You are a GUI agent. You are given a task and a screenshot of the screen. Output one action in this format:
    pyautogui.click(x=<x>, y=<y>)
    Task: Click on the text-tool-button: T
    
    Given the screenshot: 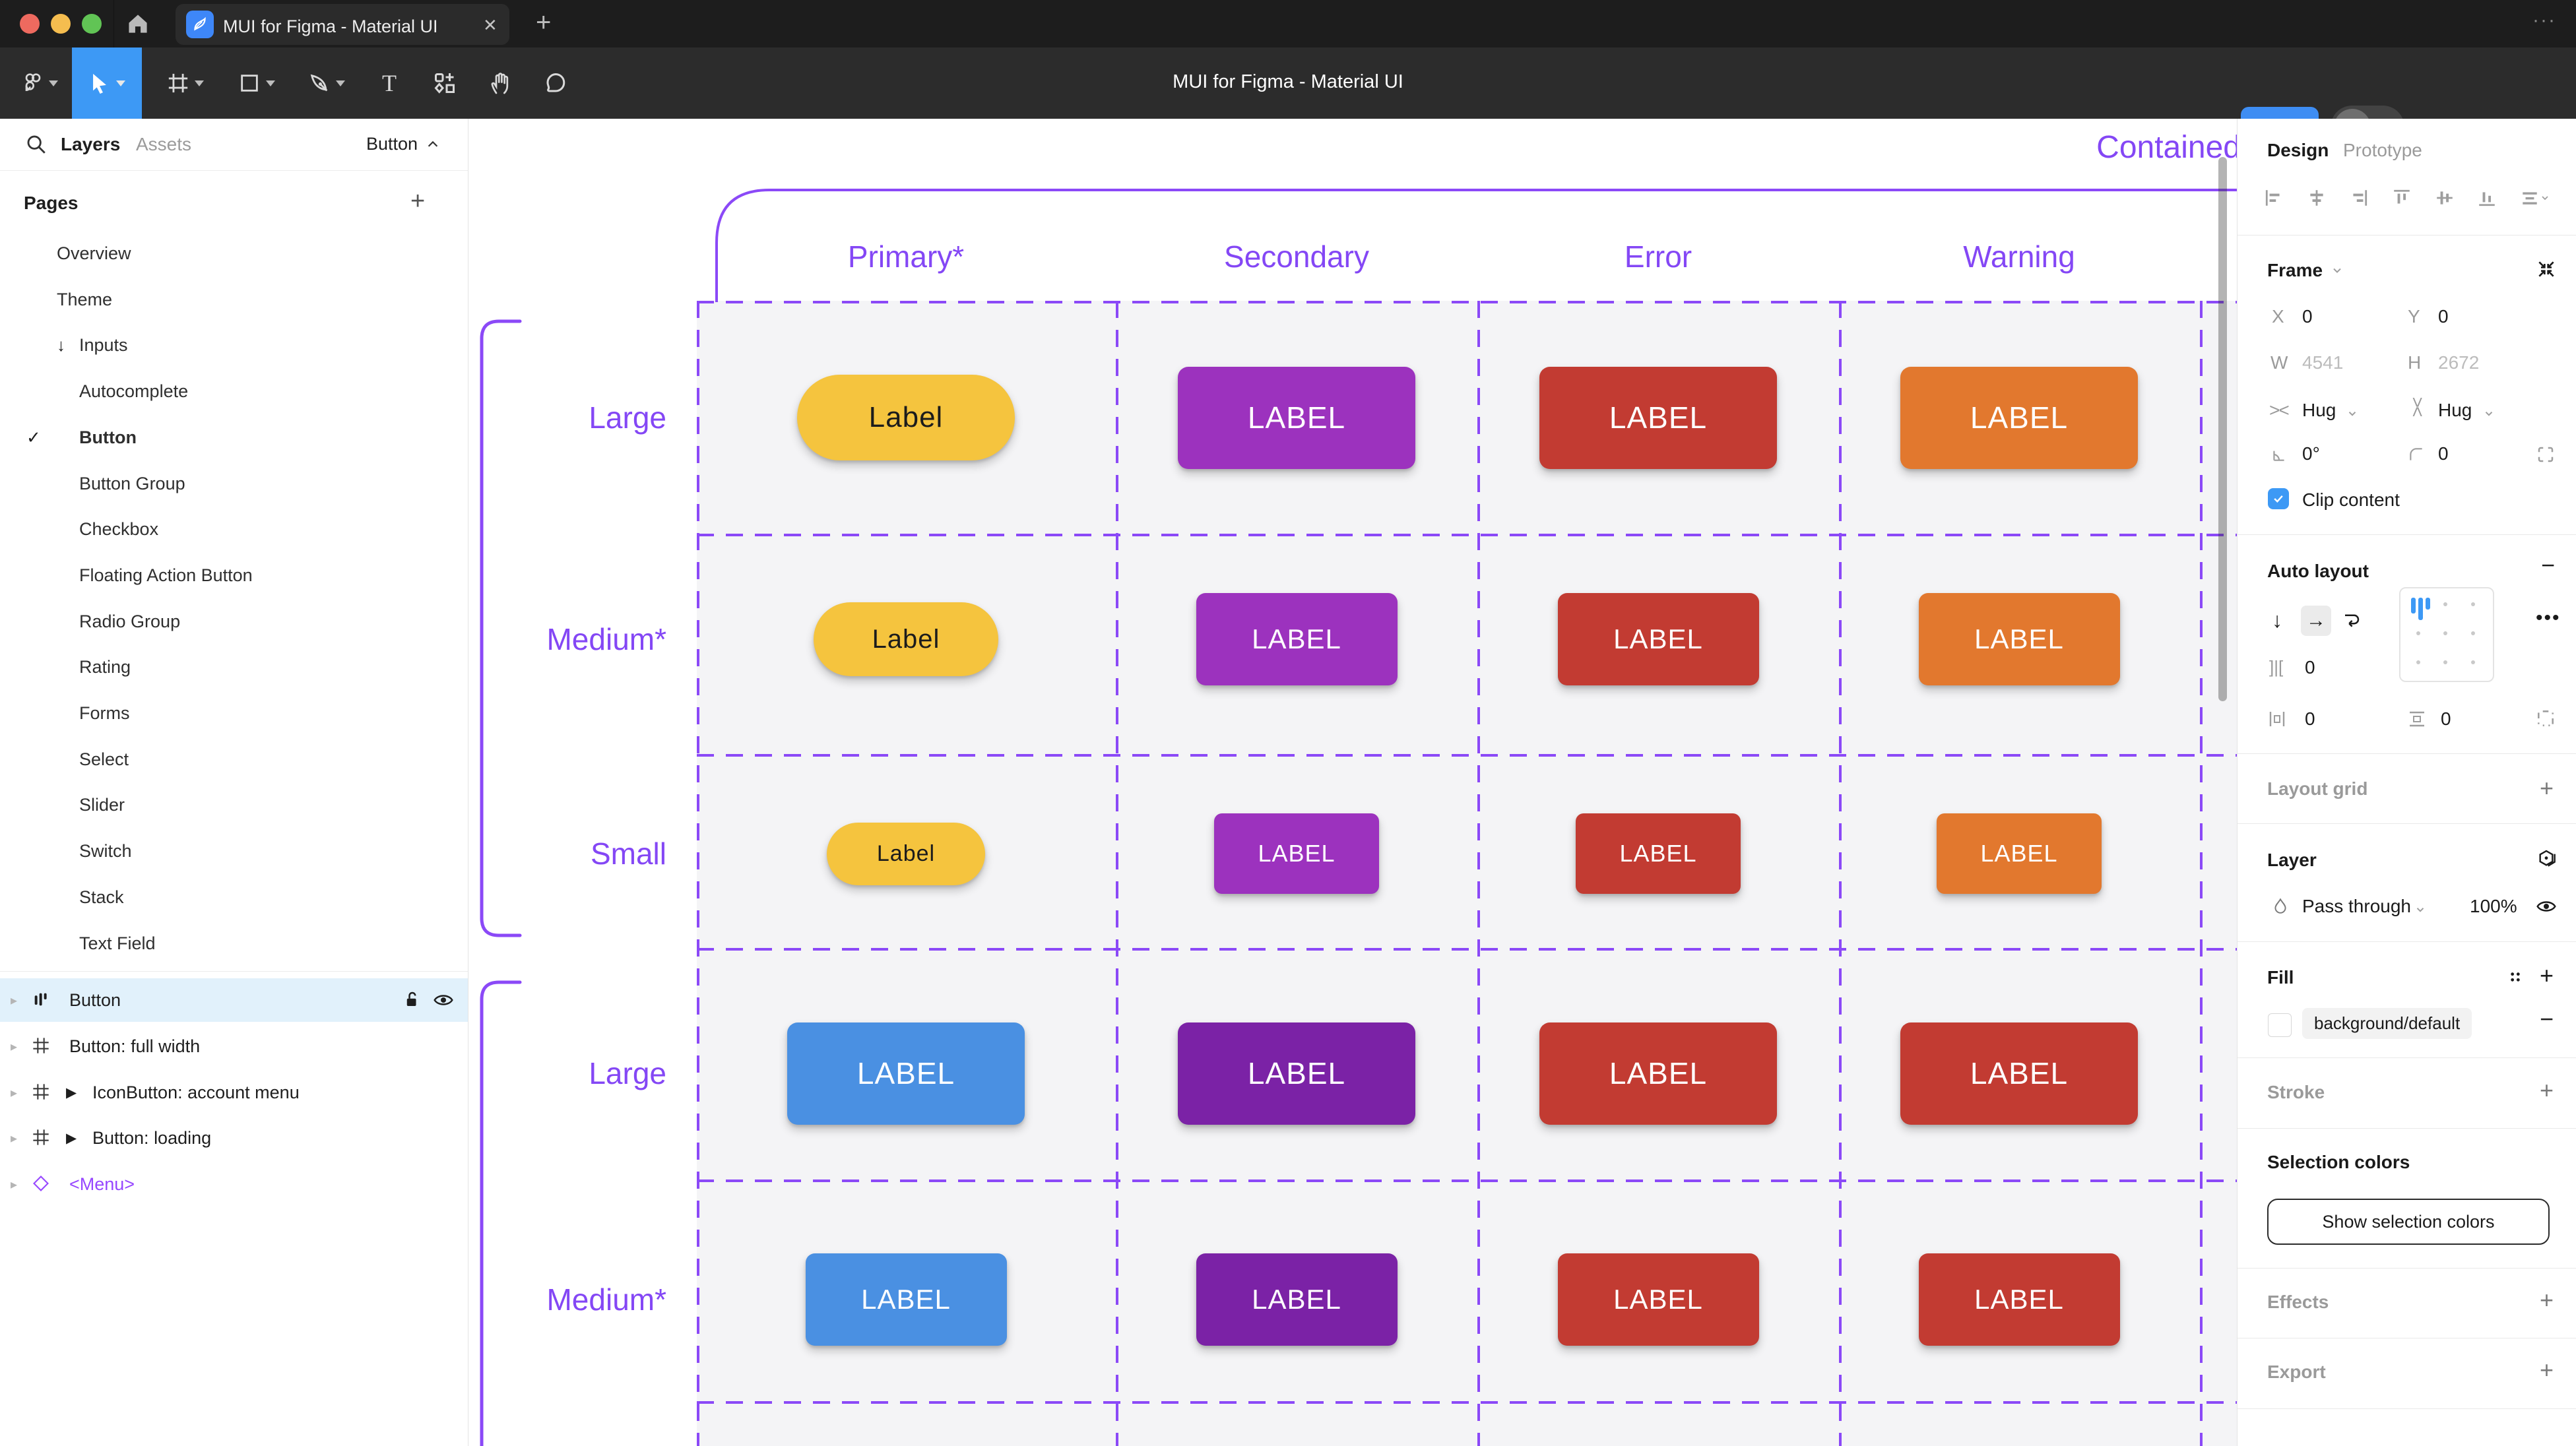 What is the action you would take?
    pyautogui.click(x=389, y=83)
    